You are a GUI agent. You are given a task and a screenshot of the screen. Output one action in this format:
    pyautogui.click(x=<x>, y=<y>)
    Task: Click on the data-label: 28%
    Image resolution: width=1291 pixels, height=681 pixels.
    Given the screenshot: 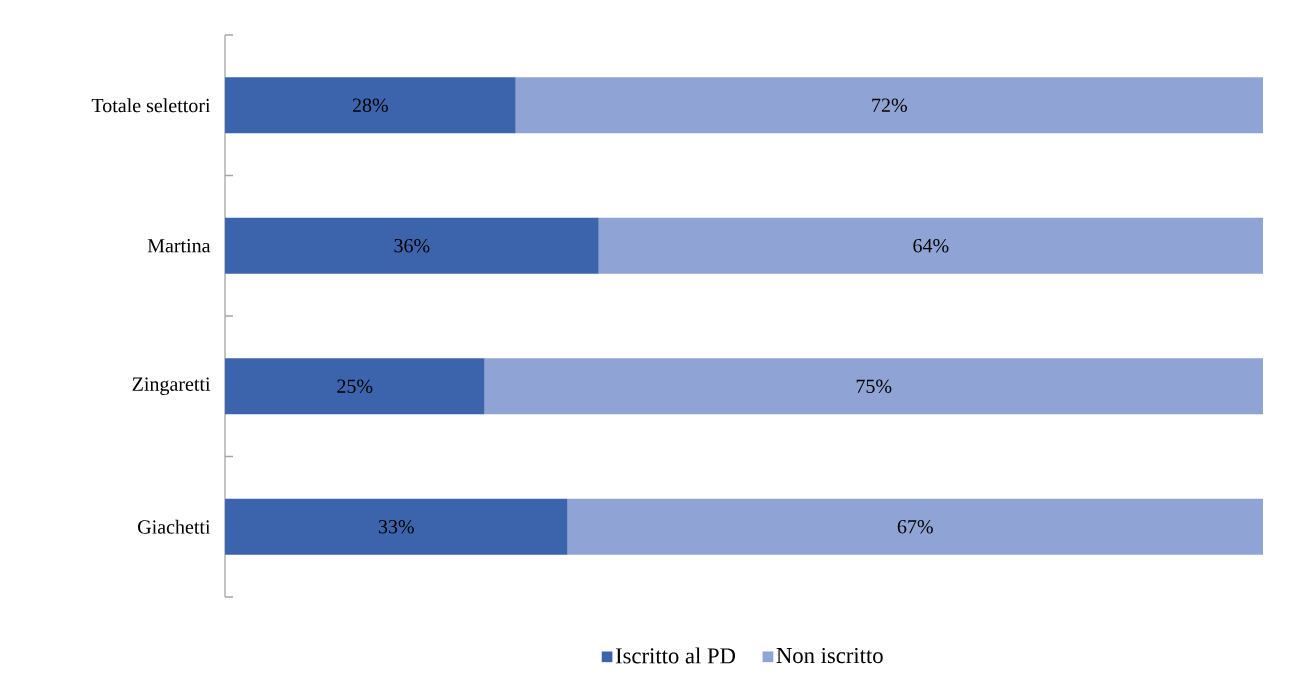 What is the action you would take?
    pyautogui.click(x=370, y=105)
    